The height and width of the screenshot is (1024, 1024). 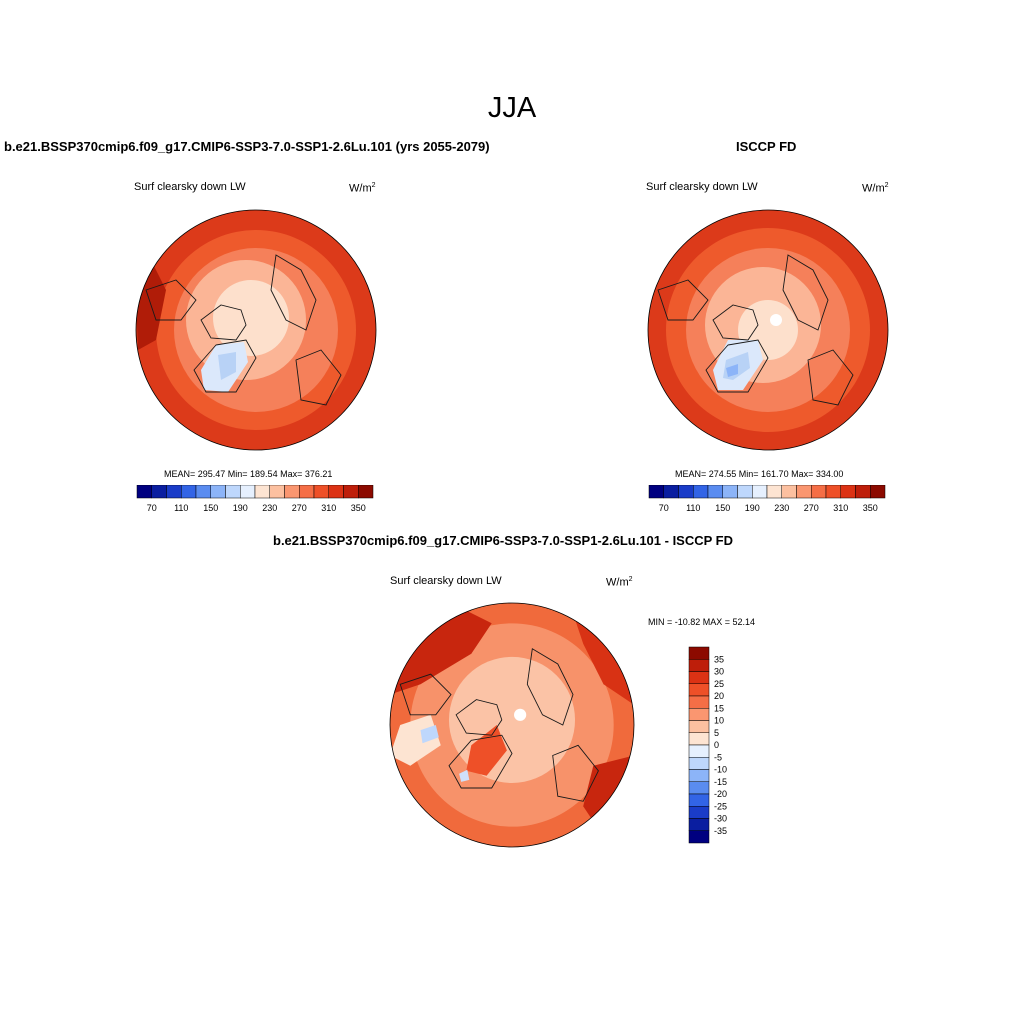 I want to click on diff-colorbar: 35 30 25 20 15 10 5 0 -5 -10 -15 -20 -25 -30 -35, so click(x=707, y=745).